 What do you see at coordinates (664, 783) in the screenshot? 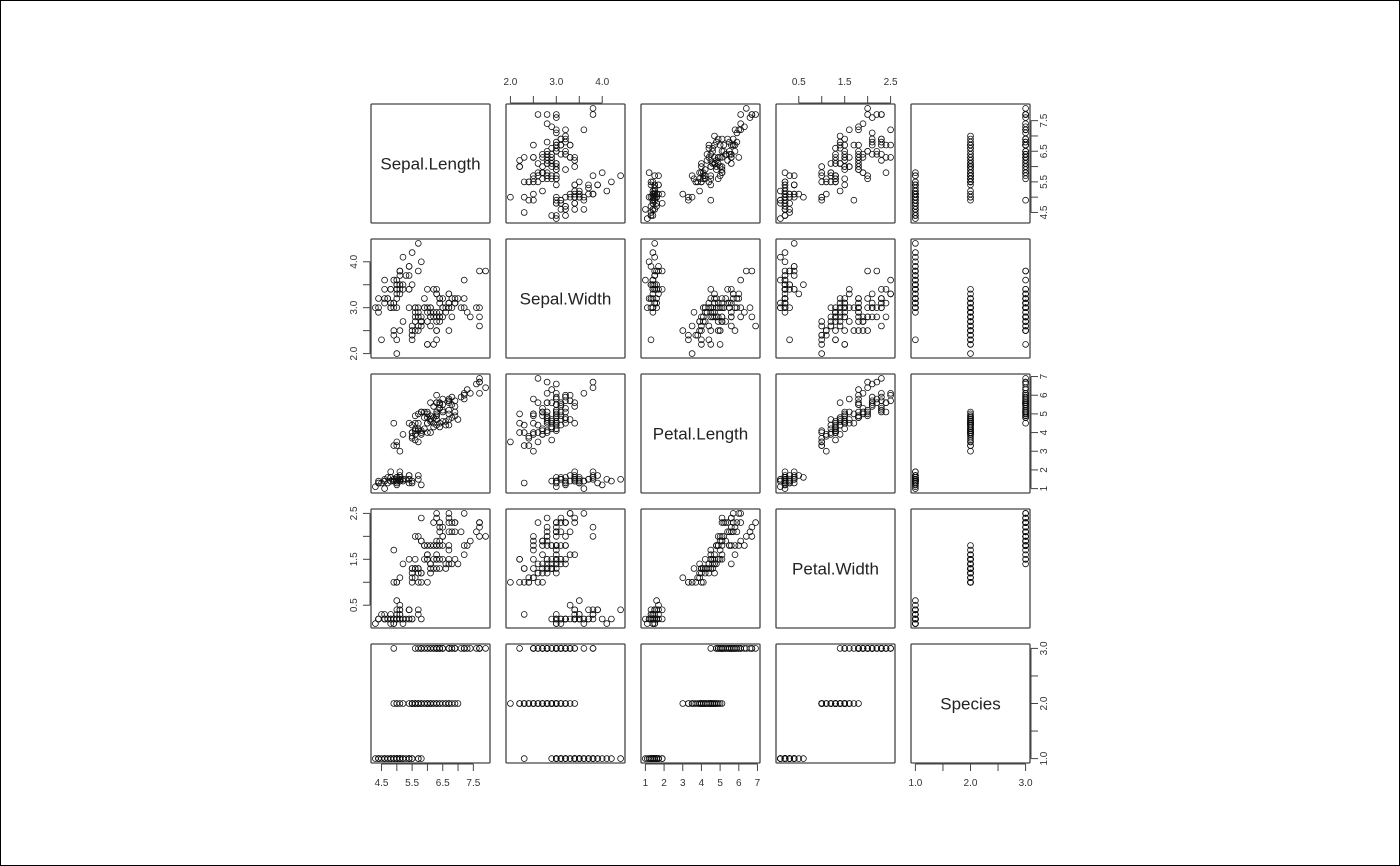
I see `x-tick-label: 2` at bounding box center [664, 783].